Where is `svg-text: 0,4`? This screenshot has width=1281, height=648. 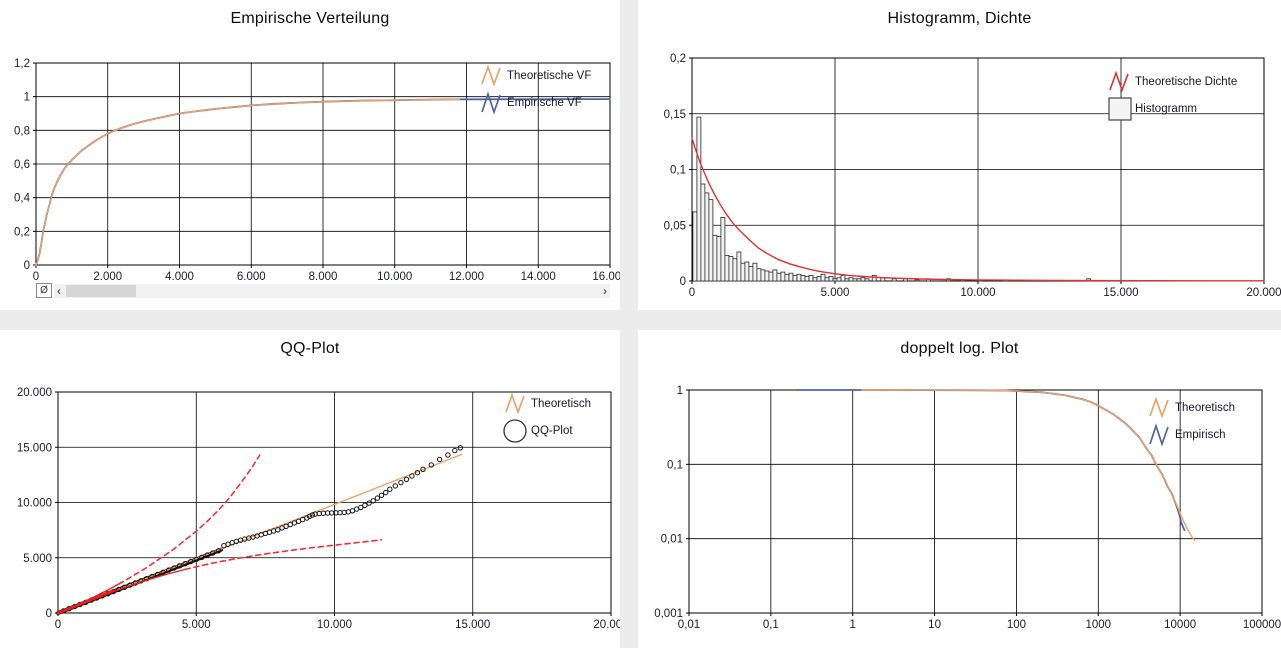 svg-text: 0,4 is located at coordinates (22, 199).